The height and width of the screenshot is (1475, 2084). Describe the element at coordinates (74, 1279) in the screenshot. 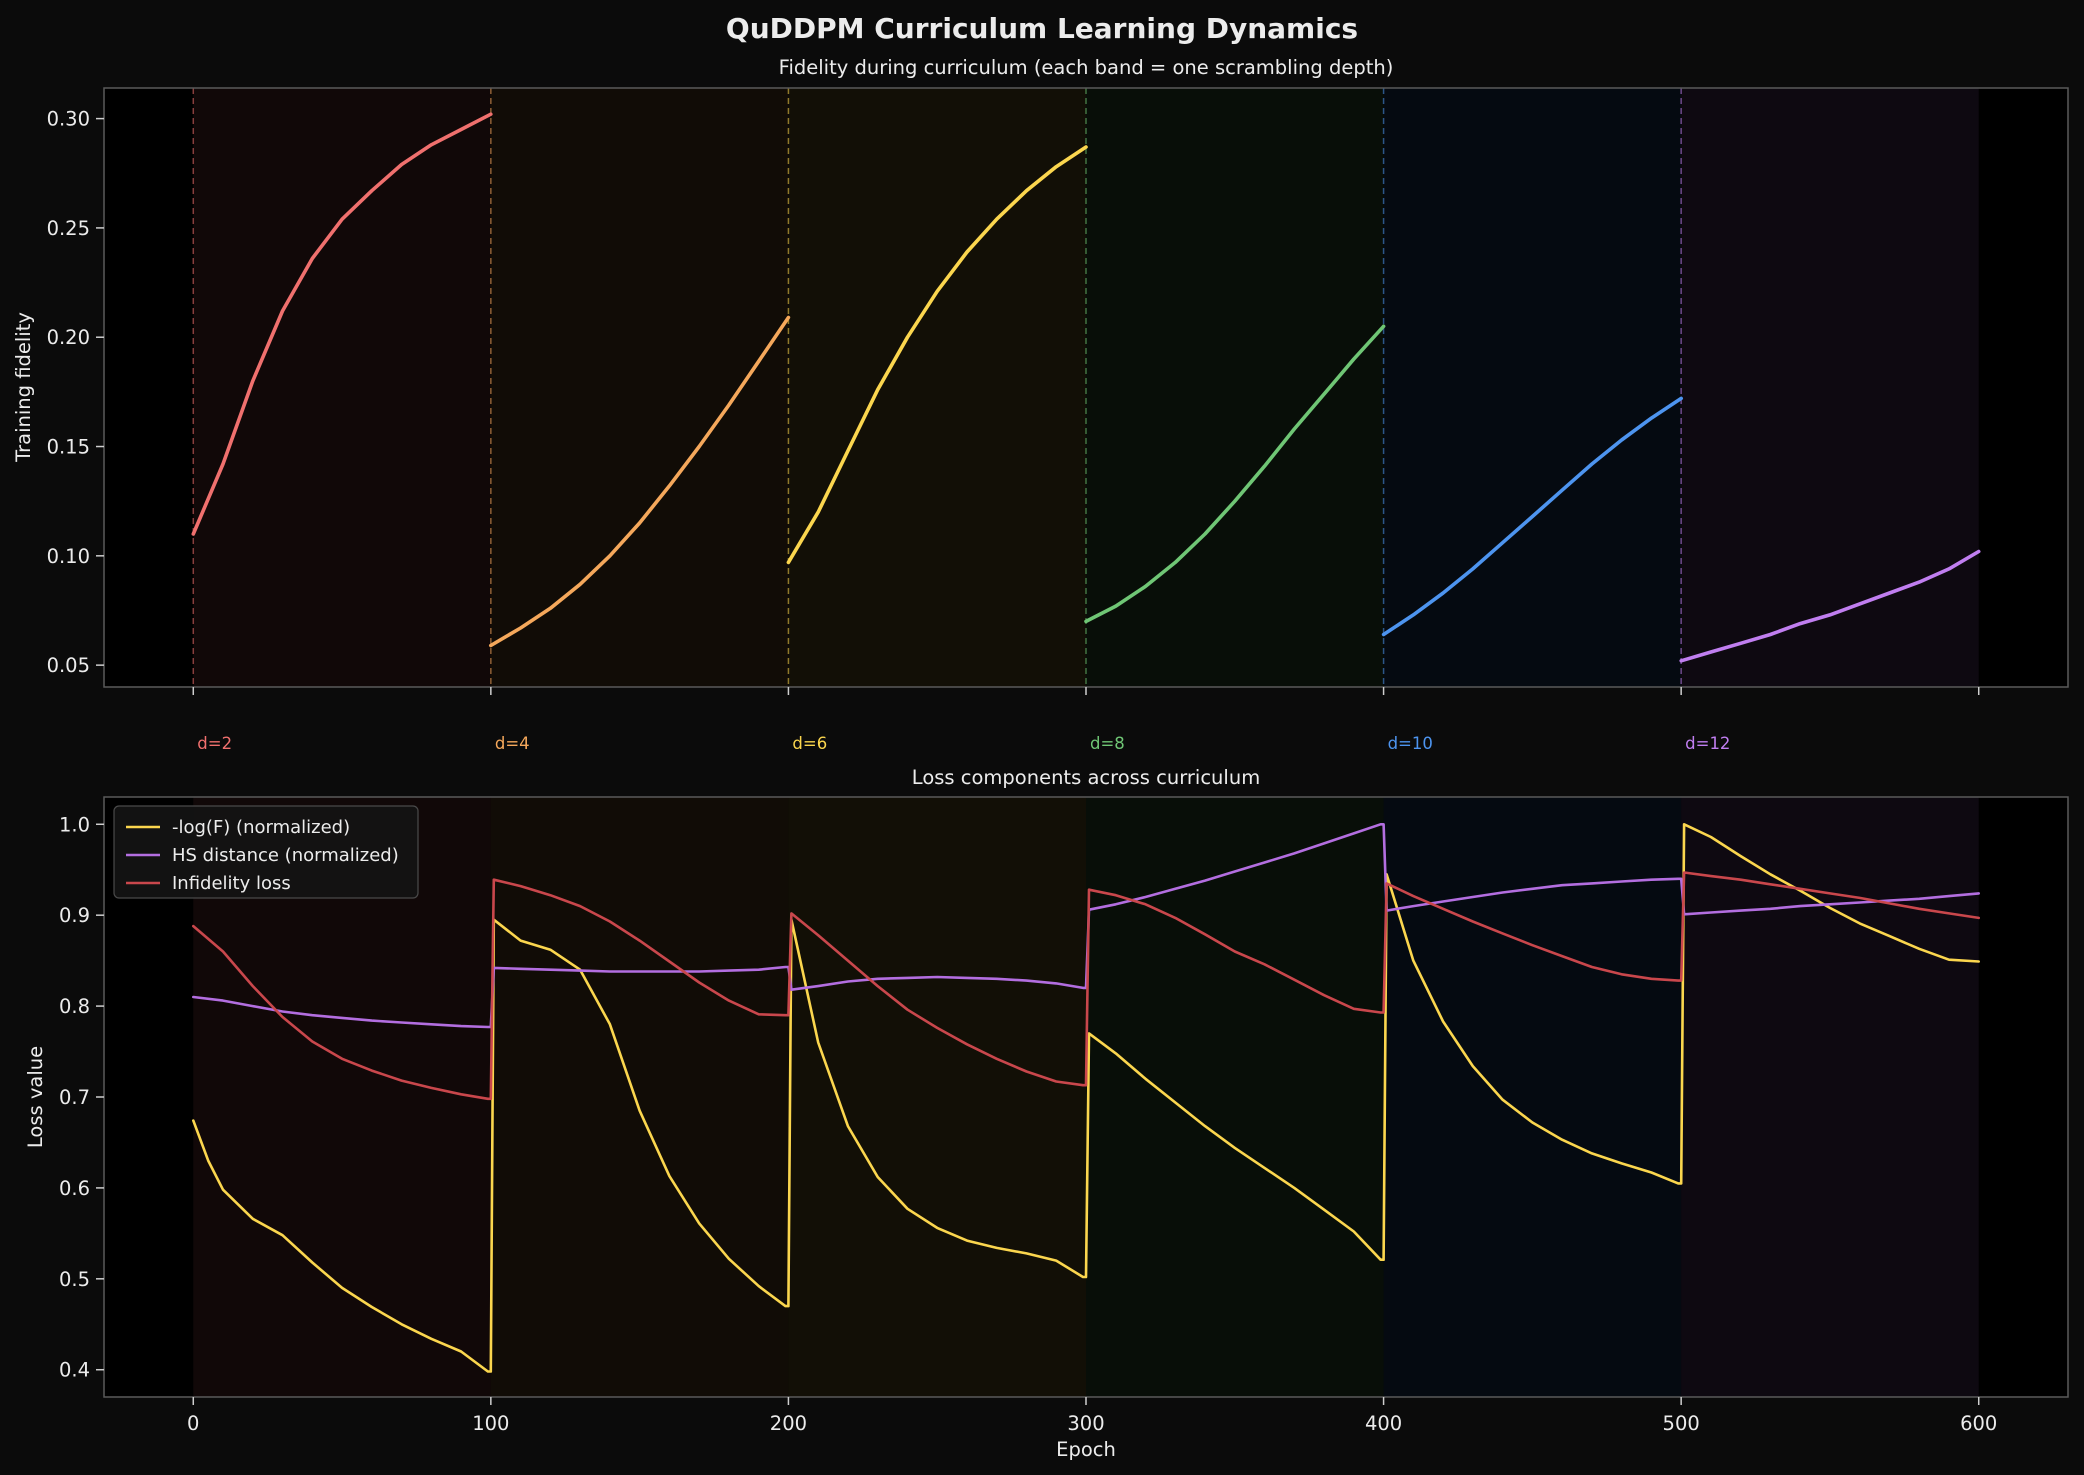

I see `y-tick-label: 0.5` at that location.